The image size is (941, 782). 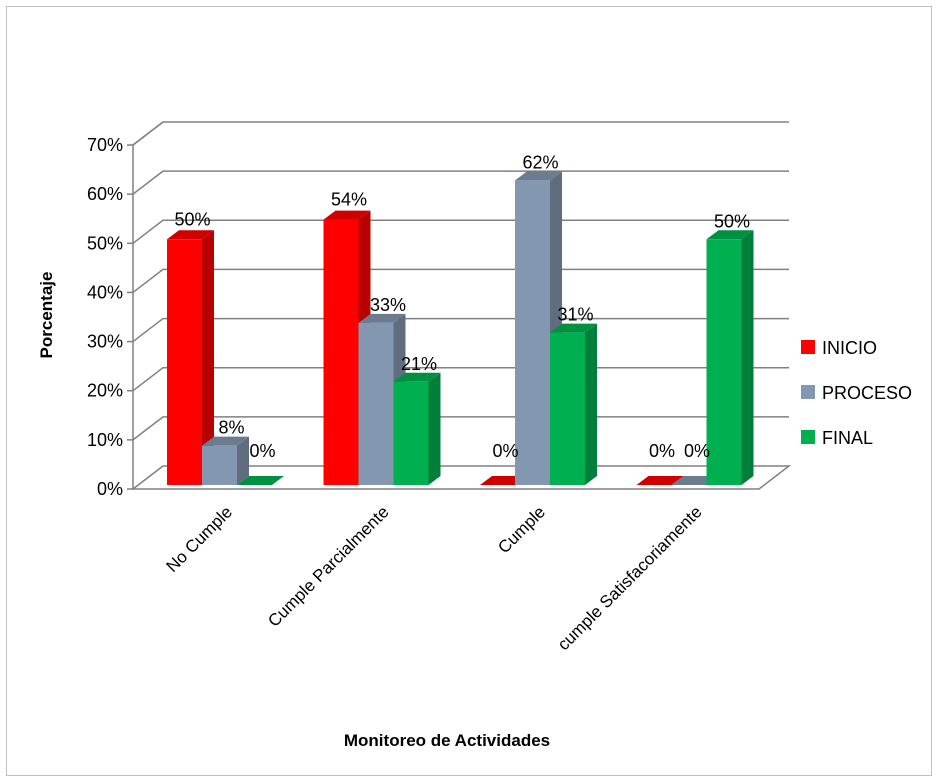 I want to click on data-label: 8%, so click(x=231, y=428).